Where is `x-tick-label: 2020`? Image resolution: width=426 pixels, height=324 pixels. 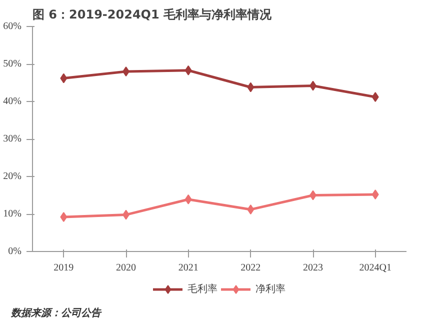 x-tick-label: 2020 is located at coordinates (126, 268).